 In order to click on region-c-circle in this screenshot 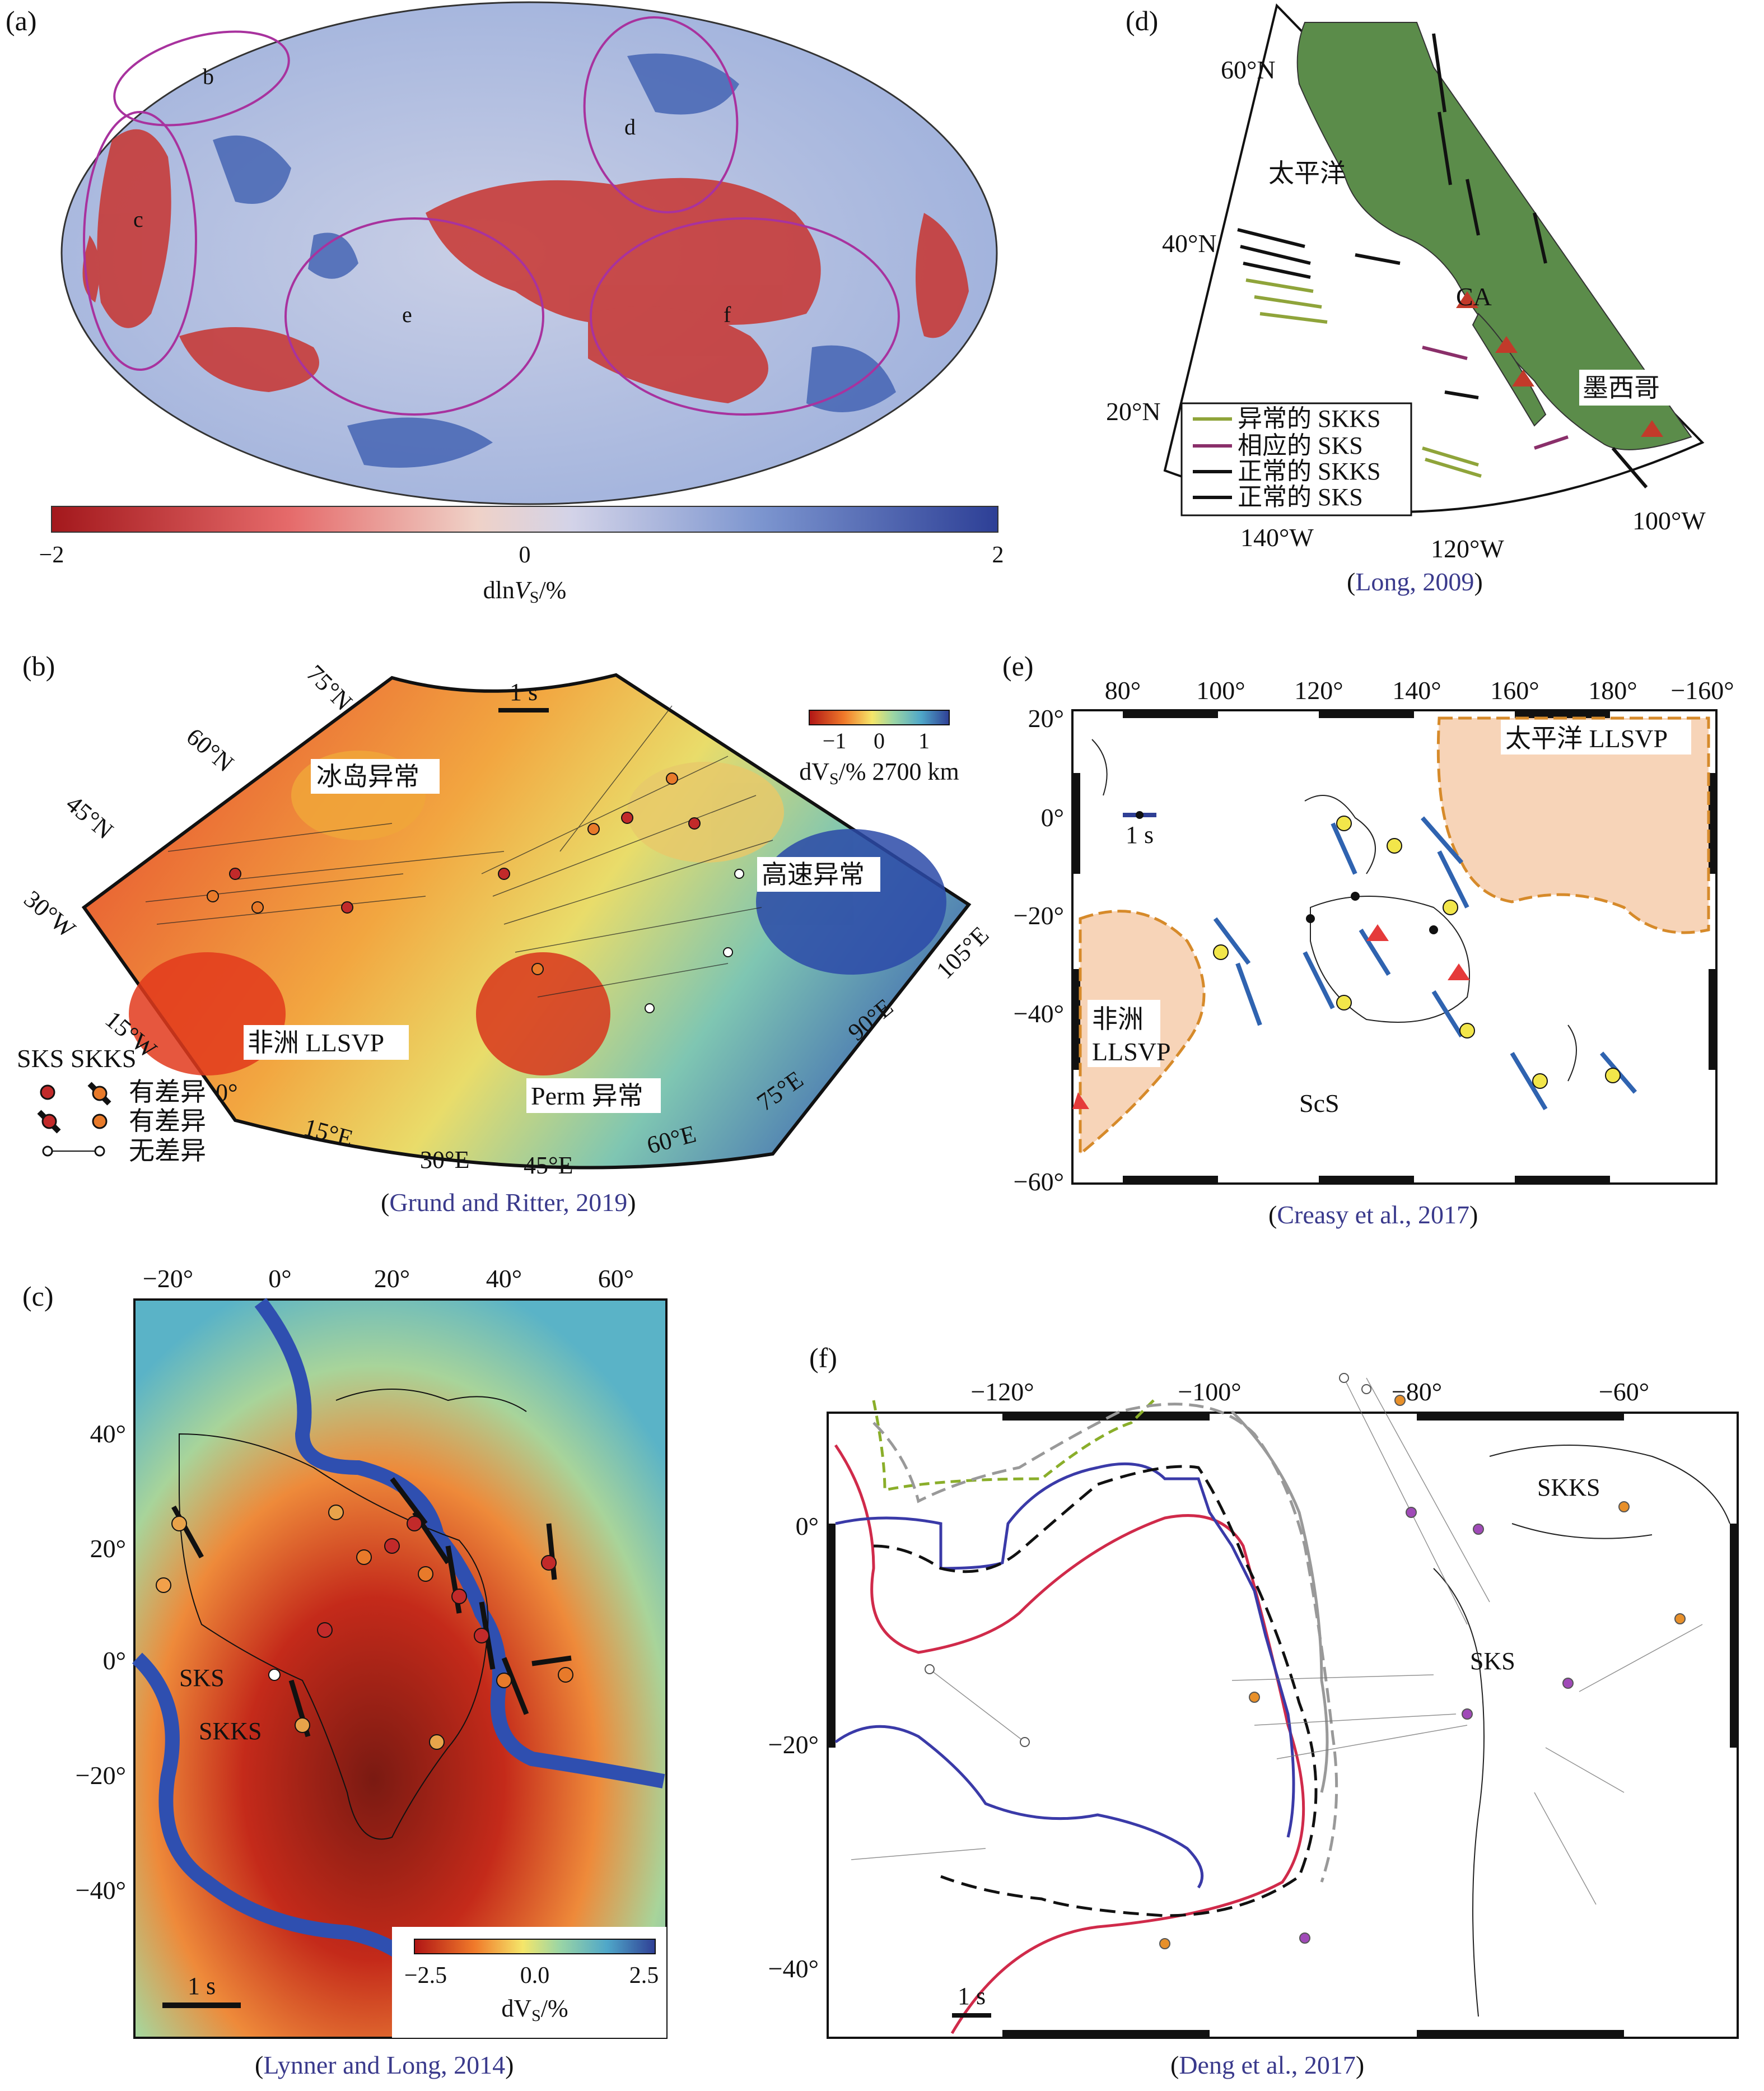, I will do `click(140, 241)`.